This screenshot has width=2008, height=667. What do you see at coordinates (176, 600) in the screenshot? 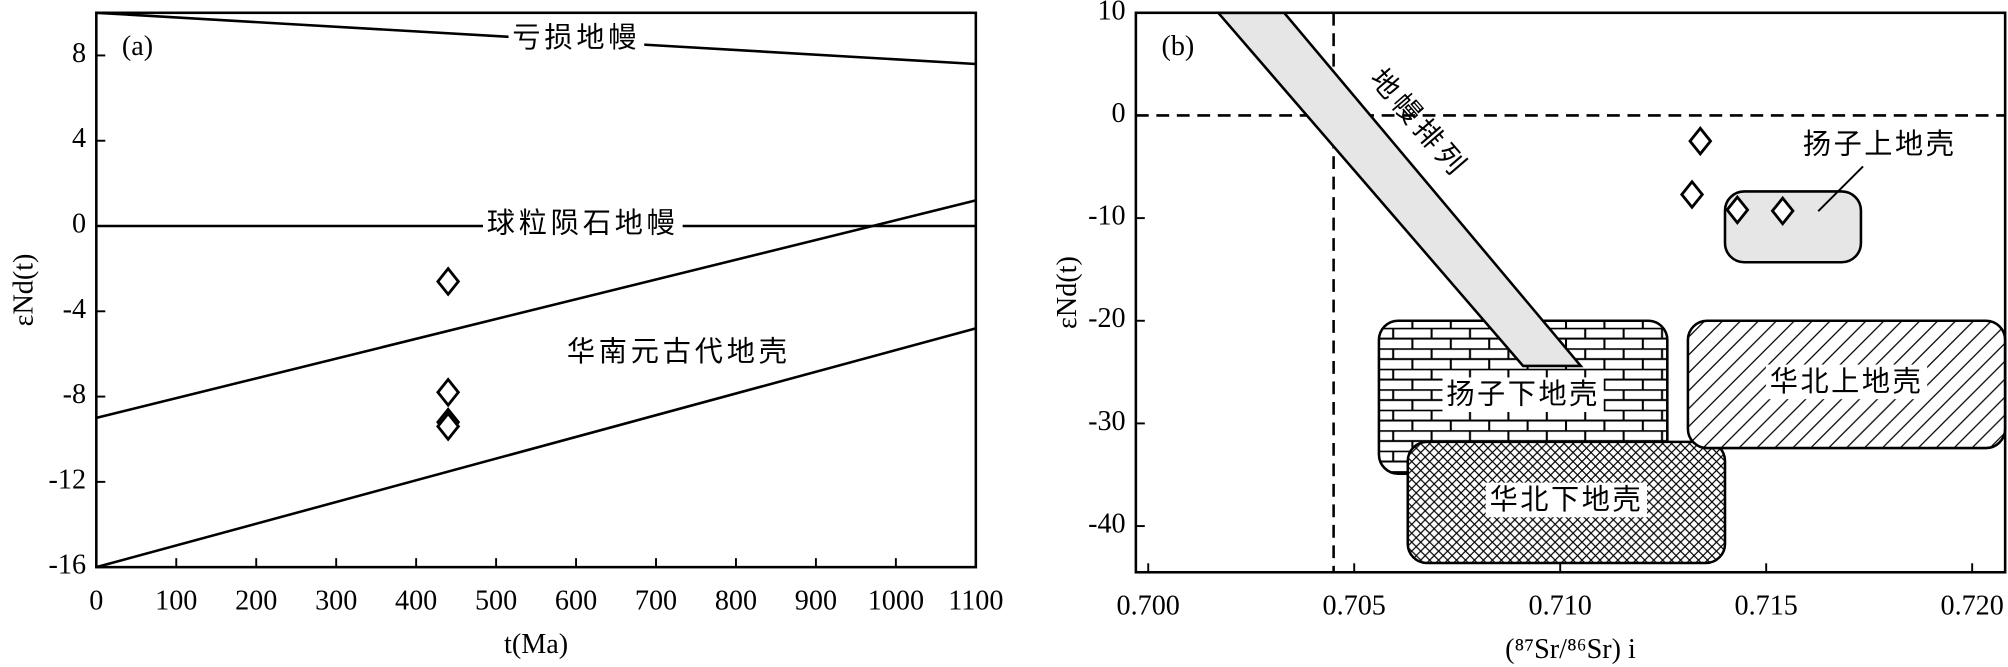
I see `x-tick-label: 100` at bounding box center [176, 600].